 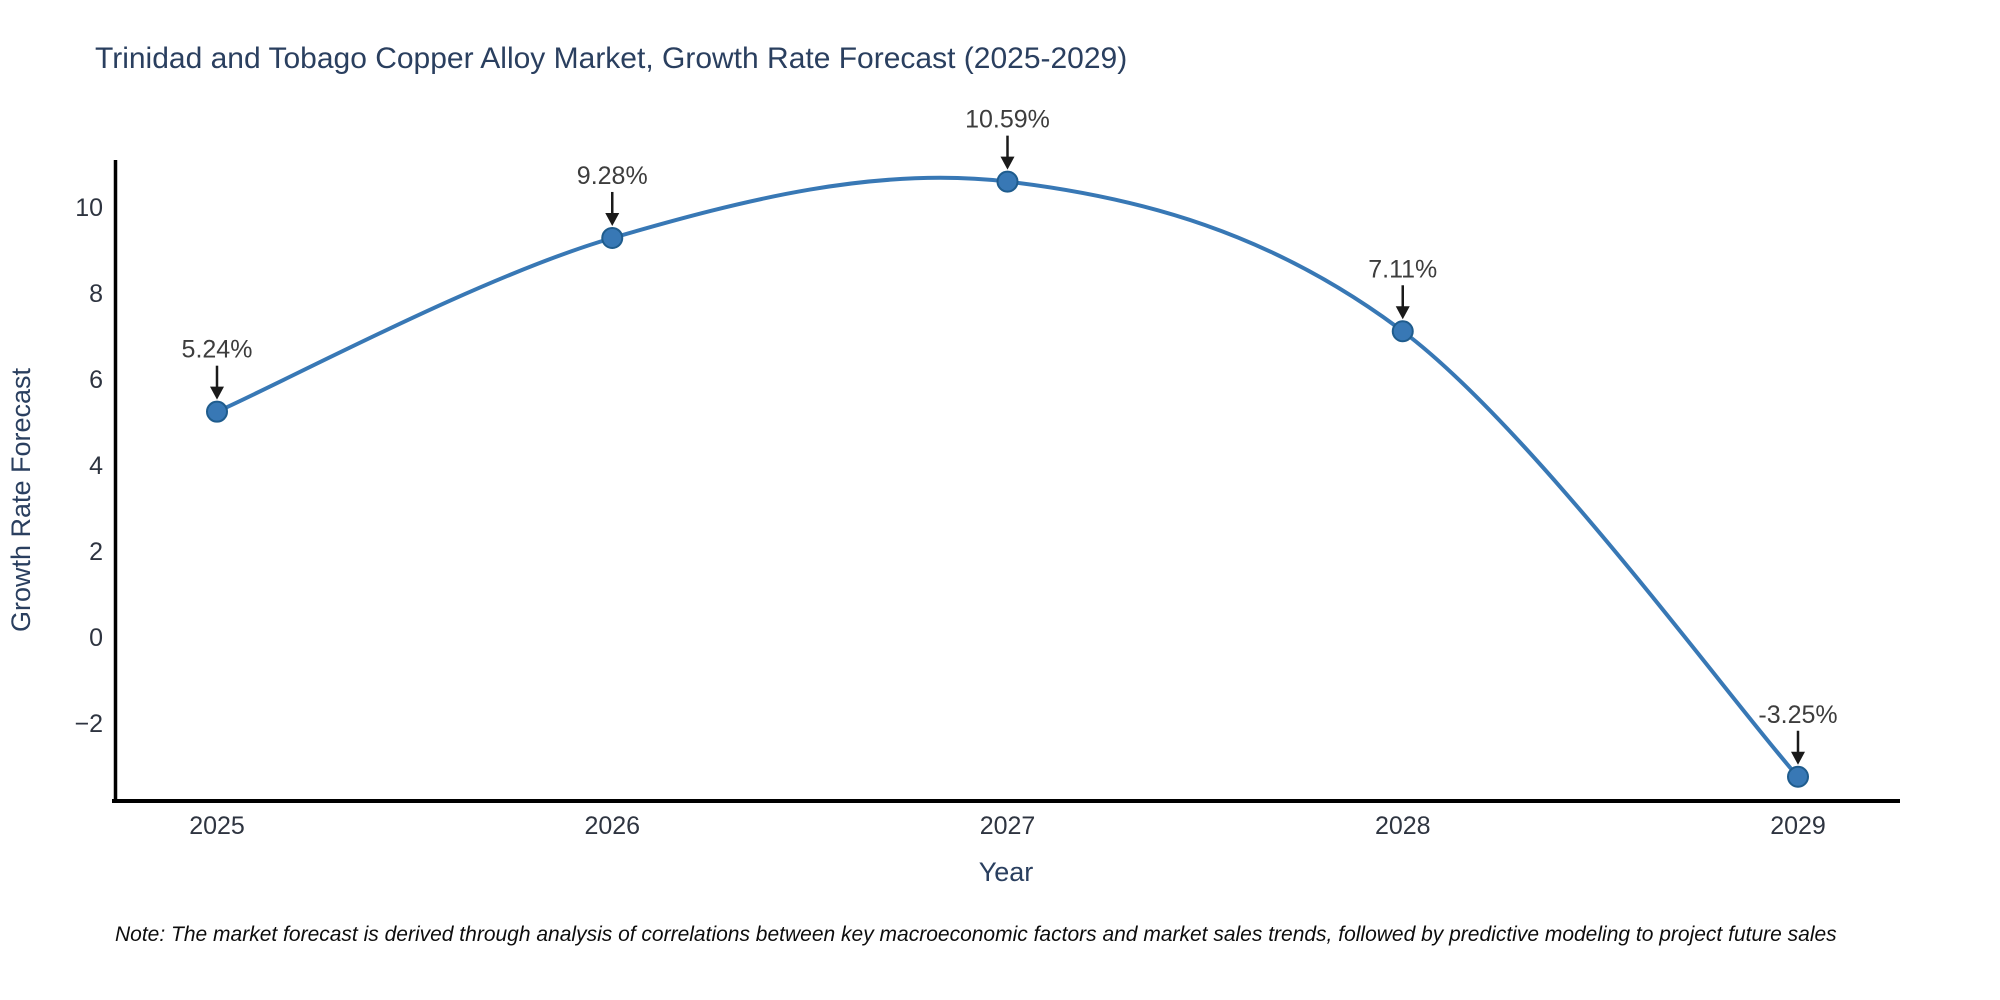 I want to click on point-value-label: 10.59%, so click(x=1007, y=120).